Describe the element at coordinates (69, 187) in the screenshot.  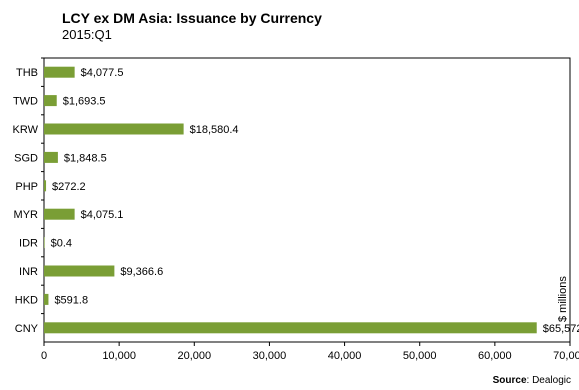
I see `data-label-php: $272.2` at that location.